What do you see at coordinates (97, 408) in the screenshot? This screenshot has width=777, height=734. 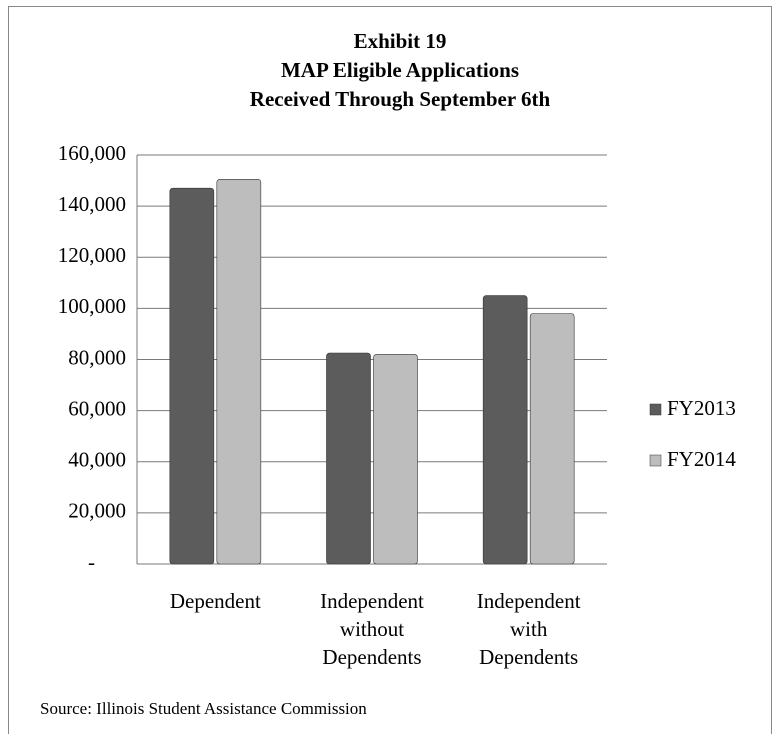 I see `y-tick-label: 60,000` at bounding box center [97, 408].